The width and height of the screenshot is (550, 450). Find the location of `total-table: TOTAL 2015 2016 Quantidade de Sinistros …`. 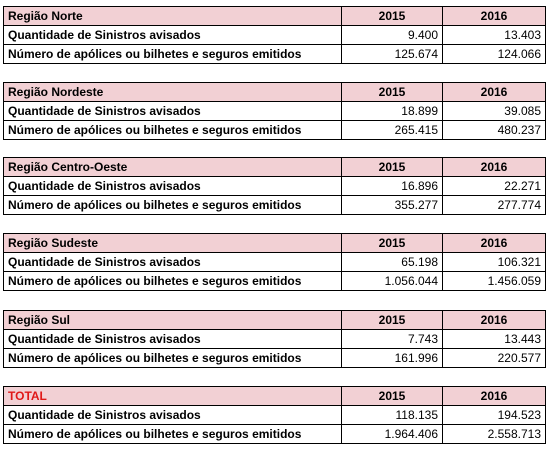

total-table: TOTAL 2015 2016 Quantidade de Sinistros … is located at coordinates (274, 415).